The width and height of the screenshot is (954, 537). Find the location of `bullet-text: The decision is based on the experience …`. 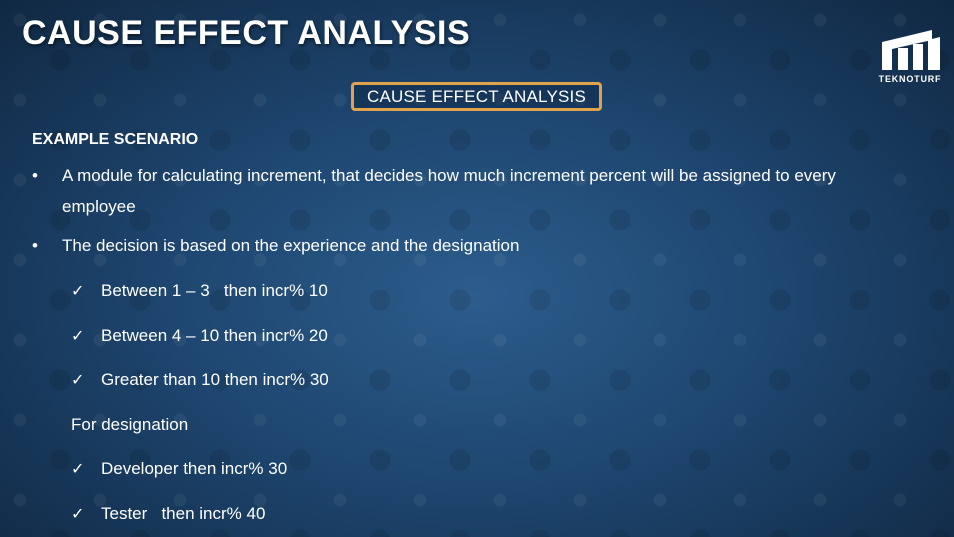

bullet-text: The decision is based on the experience … is located at coordinates (291, 245).